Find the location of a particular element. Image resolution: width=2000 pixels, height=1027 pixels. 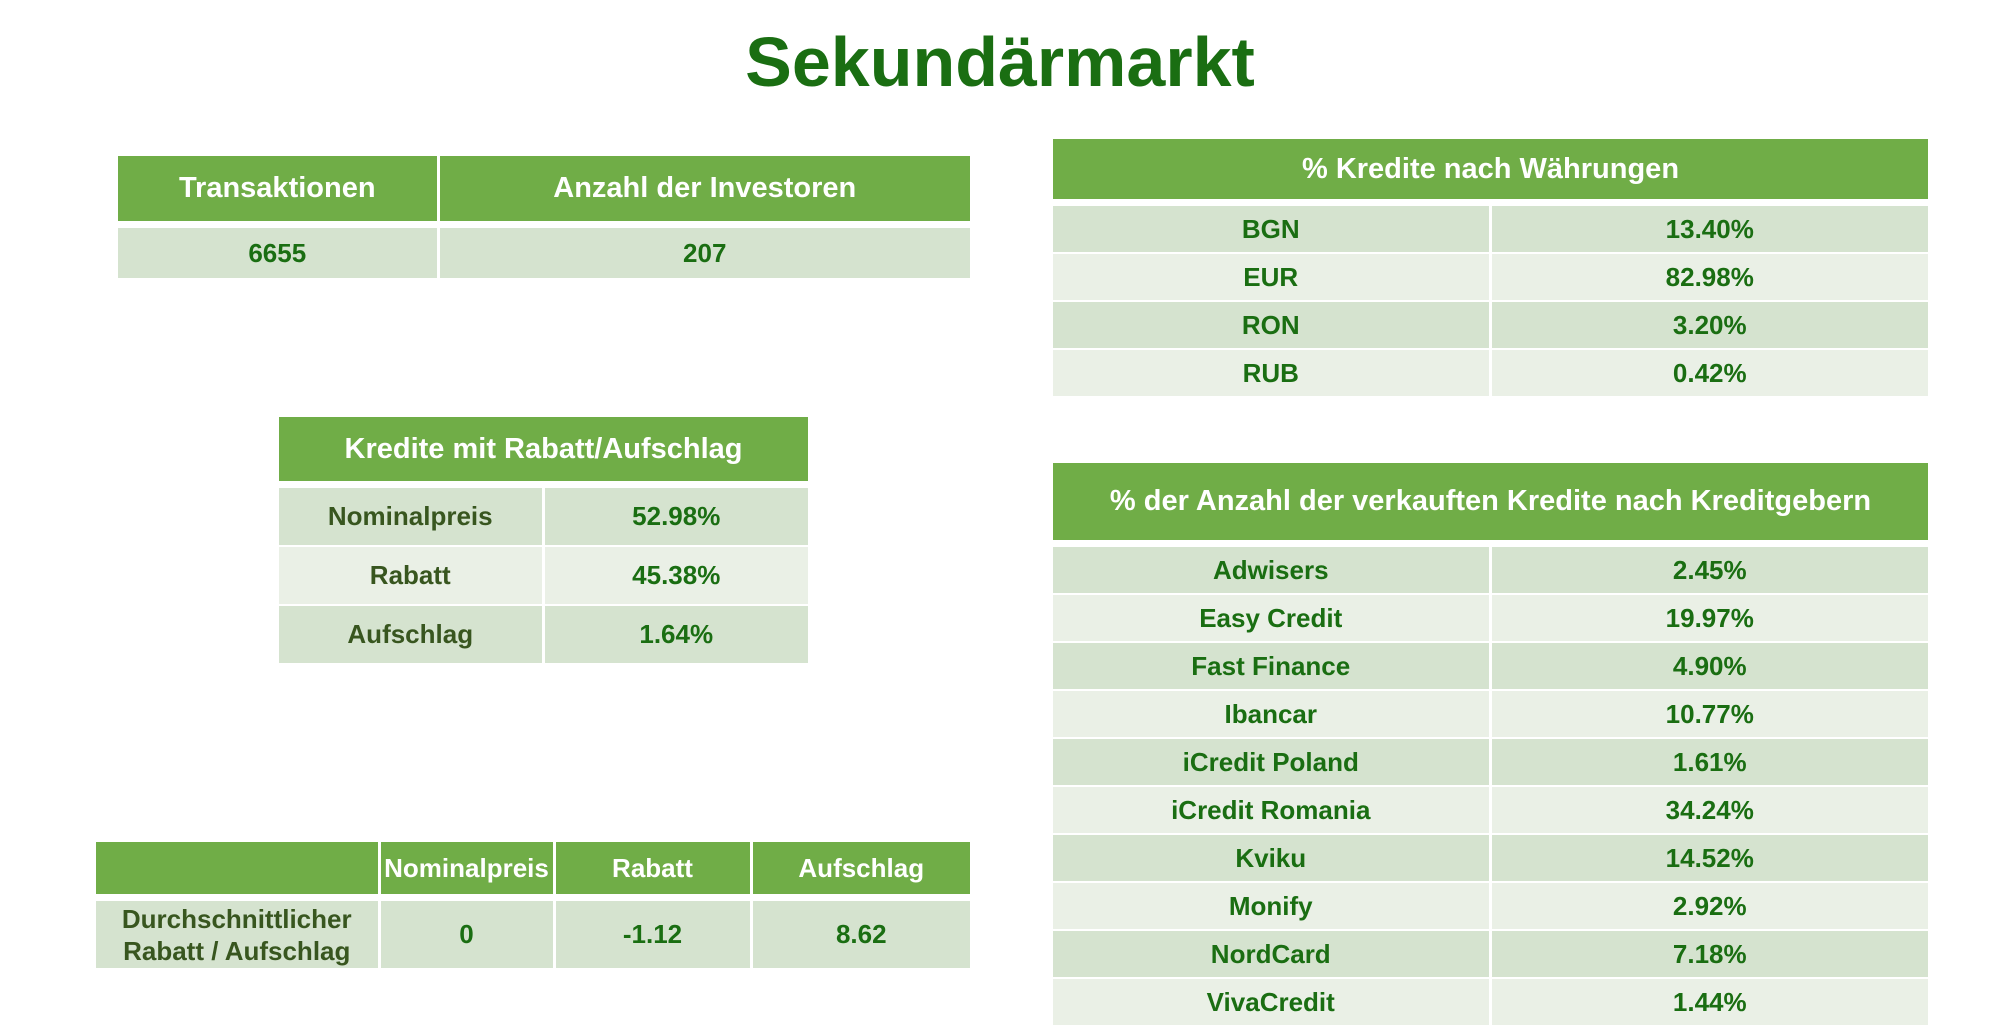

discount-header: Kredite mit Rabatt/Aufschlag is located at coordinates (543, 452).